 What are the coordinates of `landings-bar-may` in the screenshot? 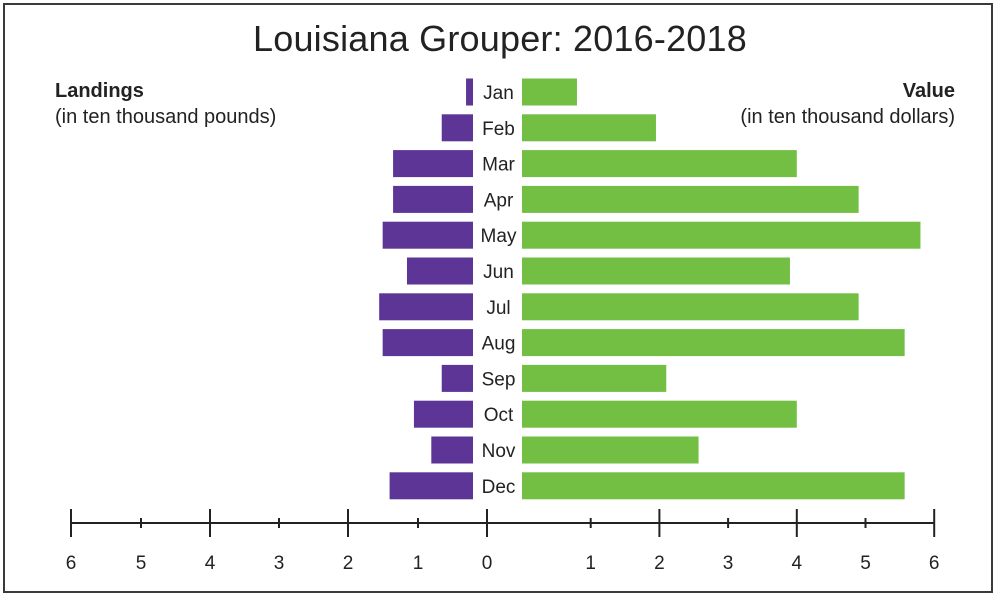 It's located at (427, 235).